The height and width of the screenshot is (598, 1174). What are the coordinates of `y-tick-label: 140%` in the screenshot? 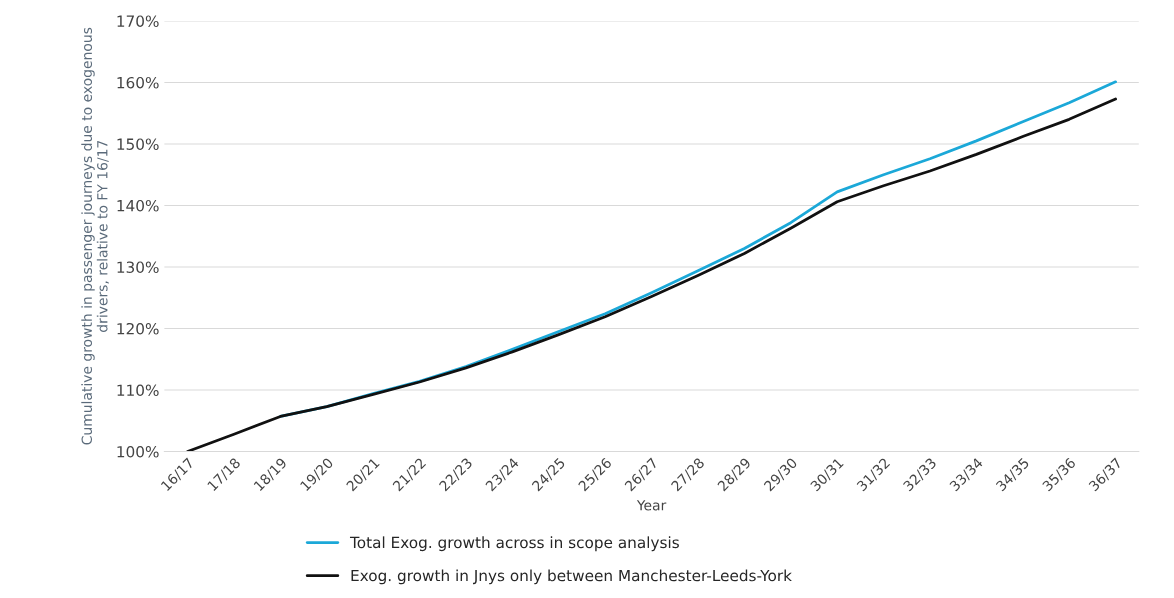 It's located at (138, 205).